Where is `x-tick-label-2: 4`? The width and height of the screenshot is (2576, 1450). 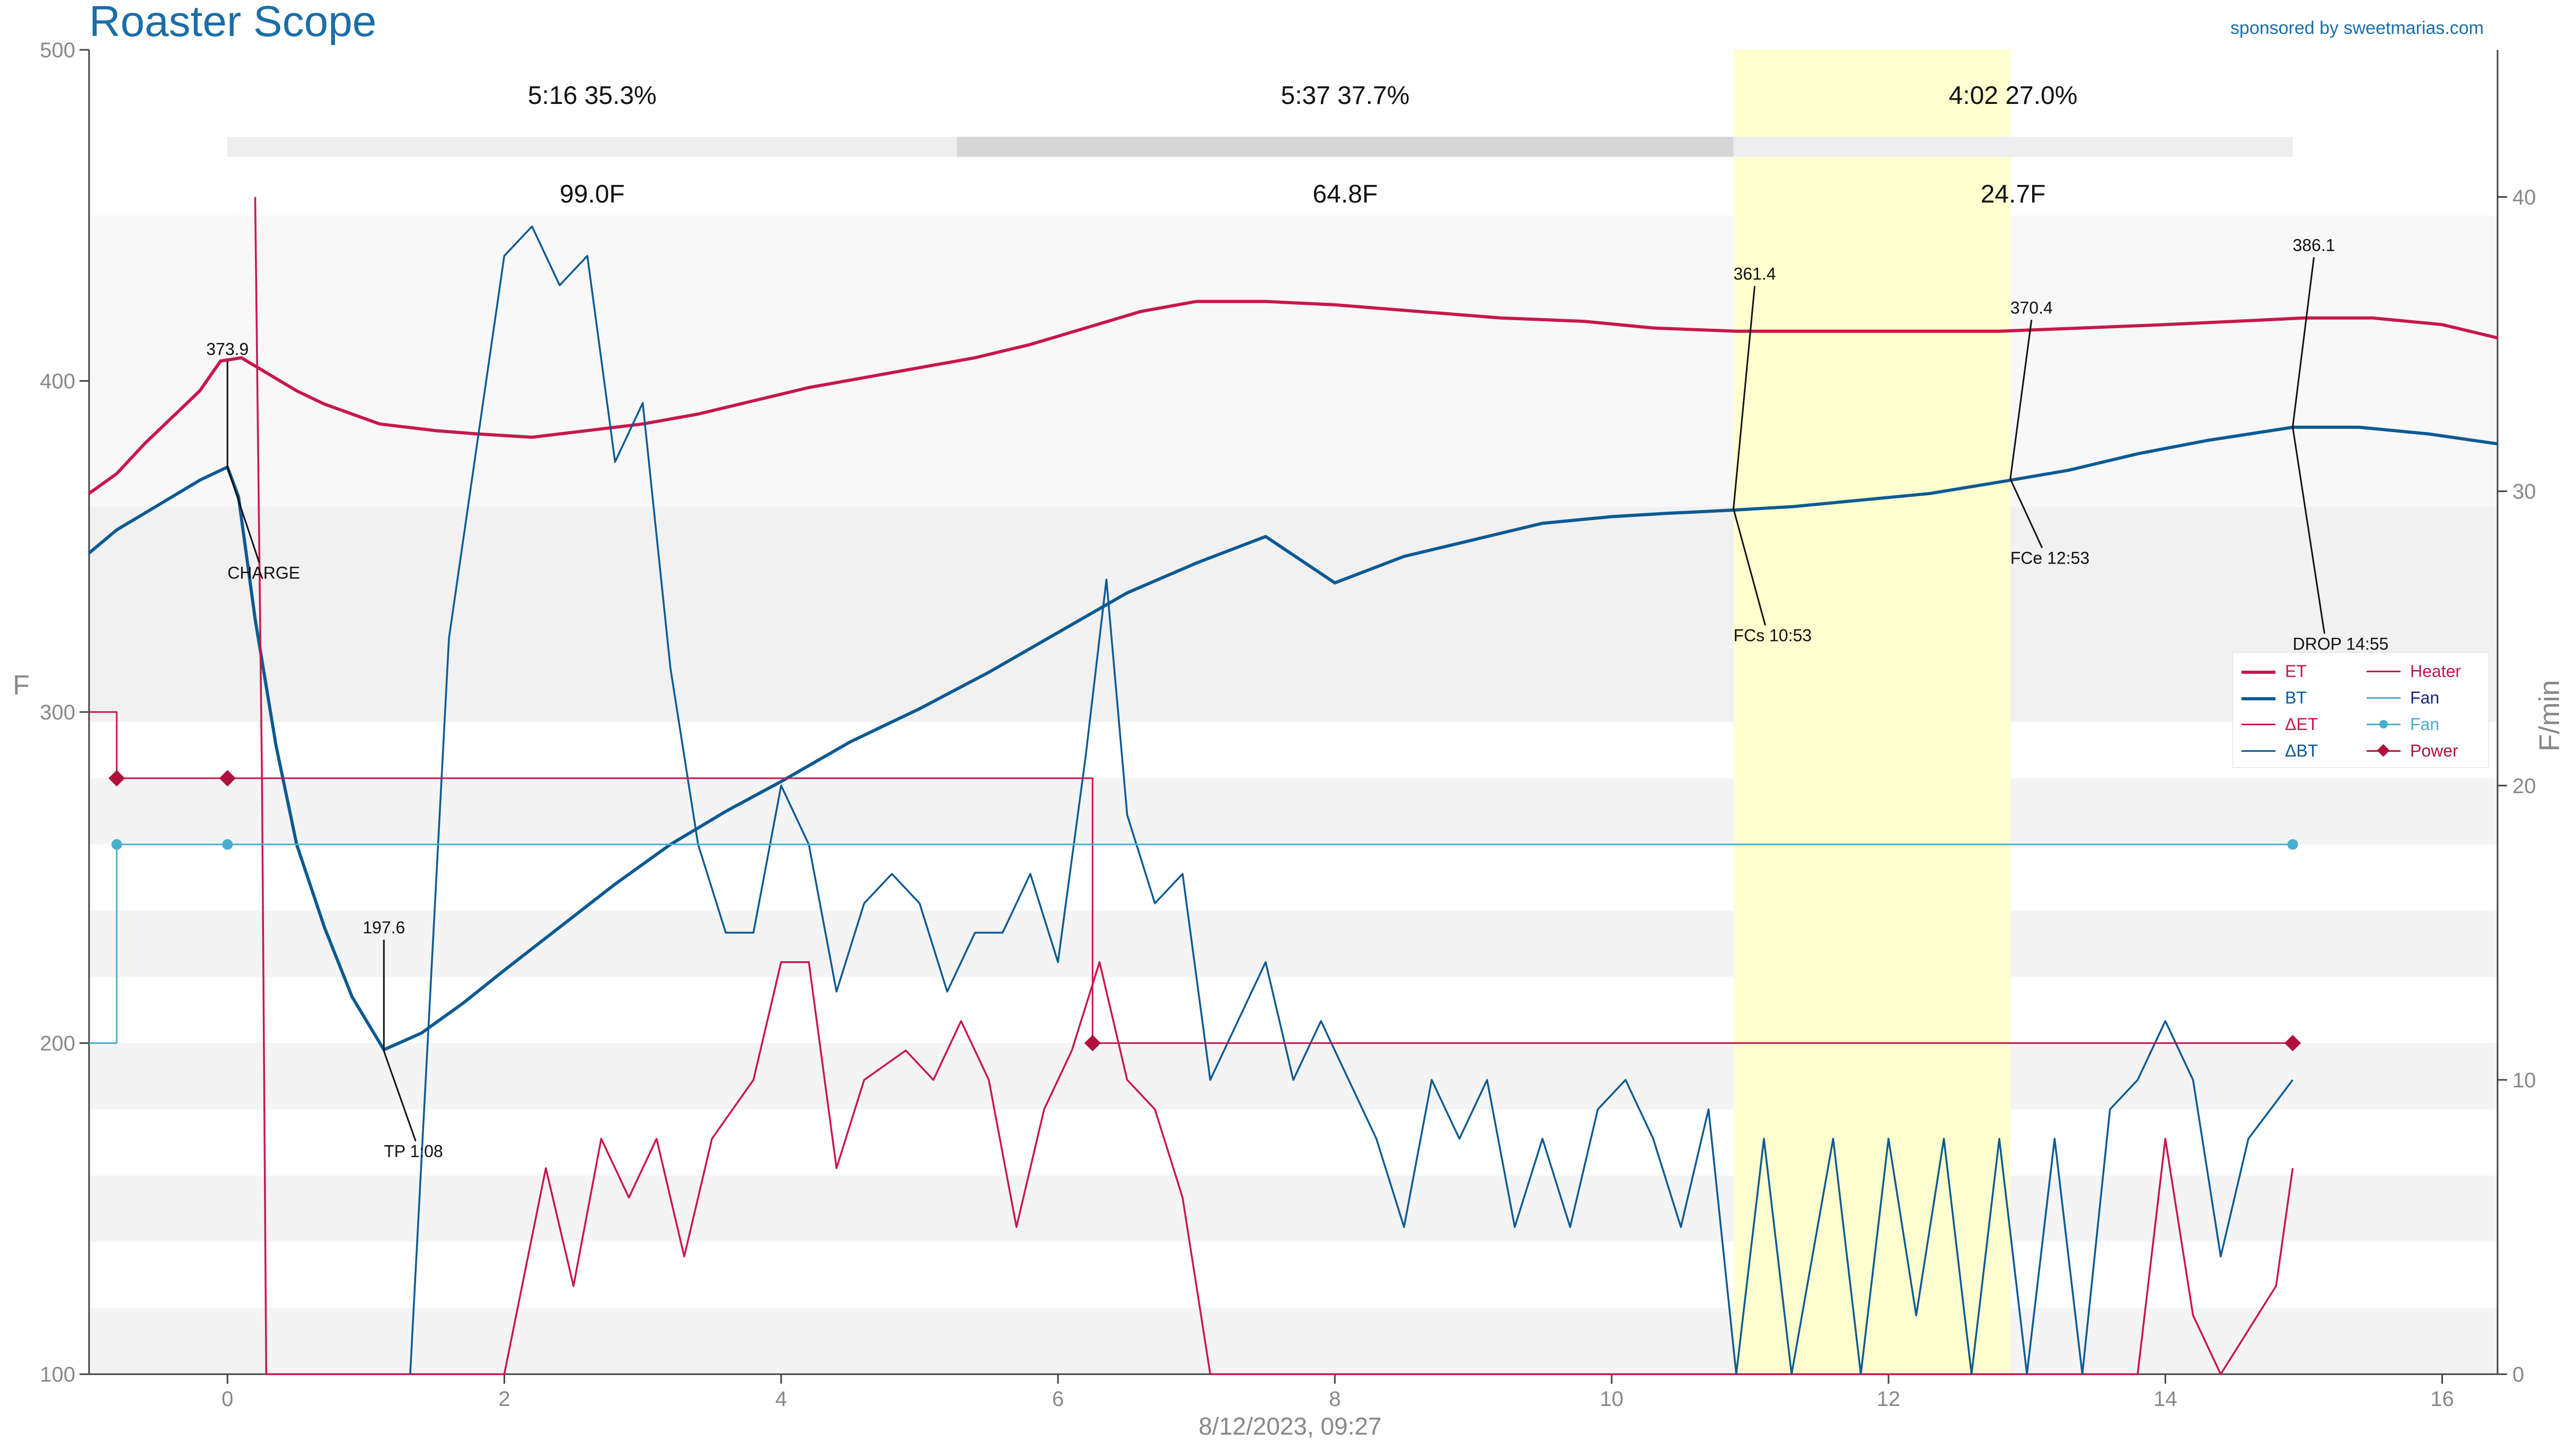
x-tick-label-2: 4 is located at coordinates (781, 1399).